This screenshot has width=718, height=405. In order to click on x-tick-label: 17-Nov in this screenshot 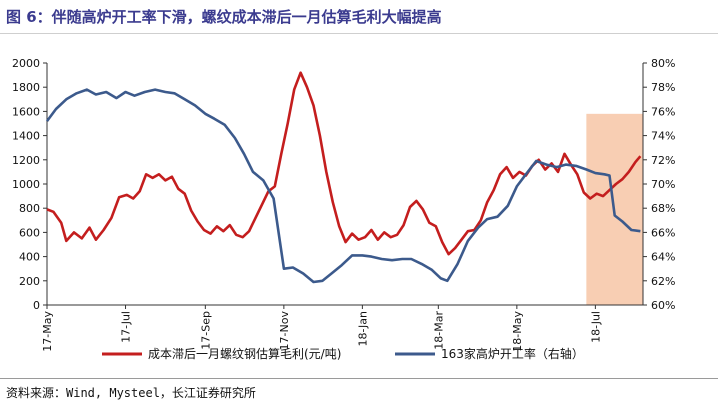, I will do `click(284, 331)`.